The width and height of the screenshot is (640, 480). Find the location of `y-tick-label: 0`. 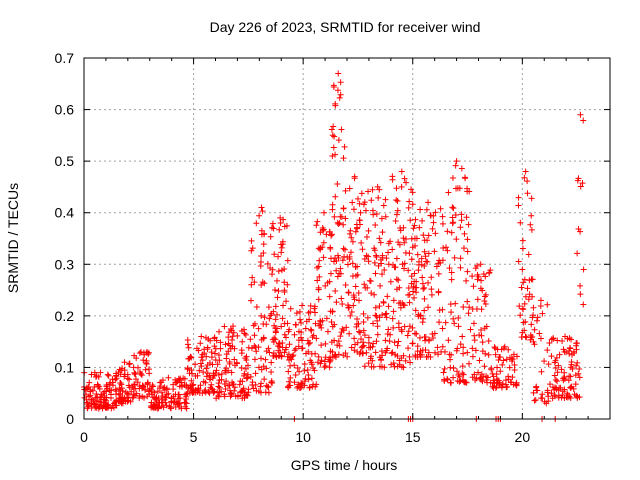

y-tick-label: 0 is located at coordinates (70, 419).